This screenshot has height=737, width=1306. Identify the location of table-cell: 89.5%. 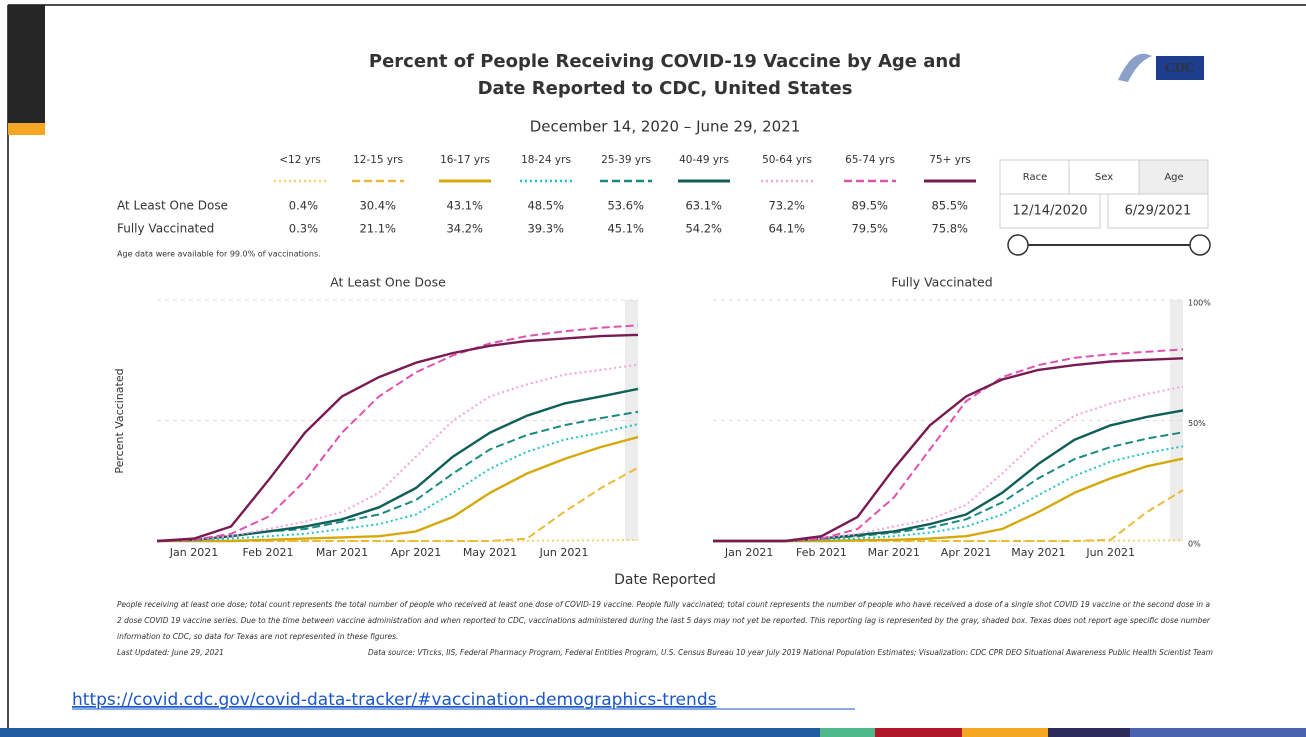
(869, 206).